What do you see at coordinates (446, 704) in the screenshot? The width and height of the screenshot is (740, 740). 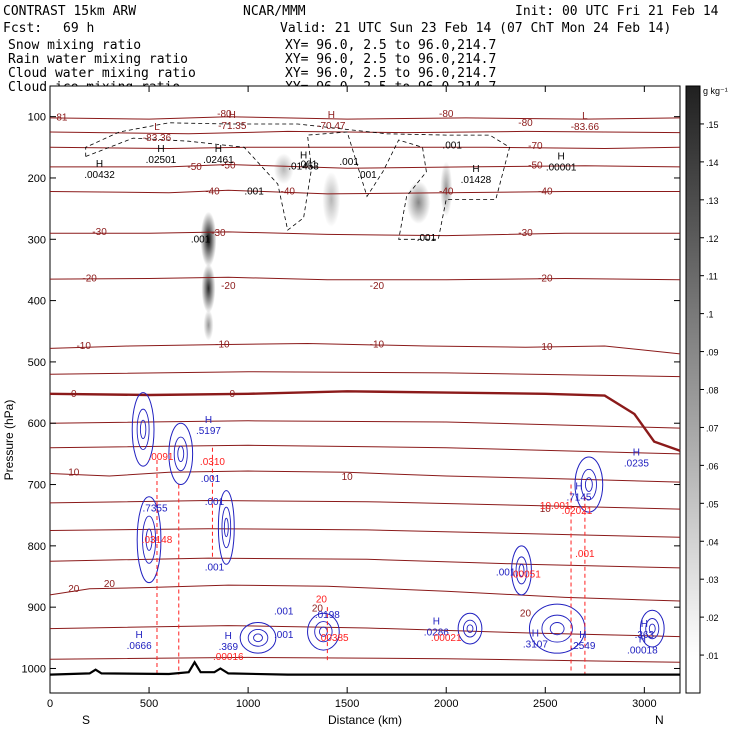 I see `x-tick-label-4: 2000` at bounding box center [446, 704].